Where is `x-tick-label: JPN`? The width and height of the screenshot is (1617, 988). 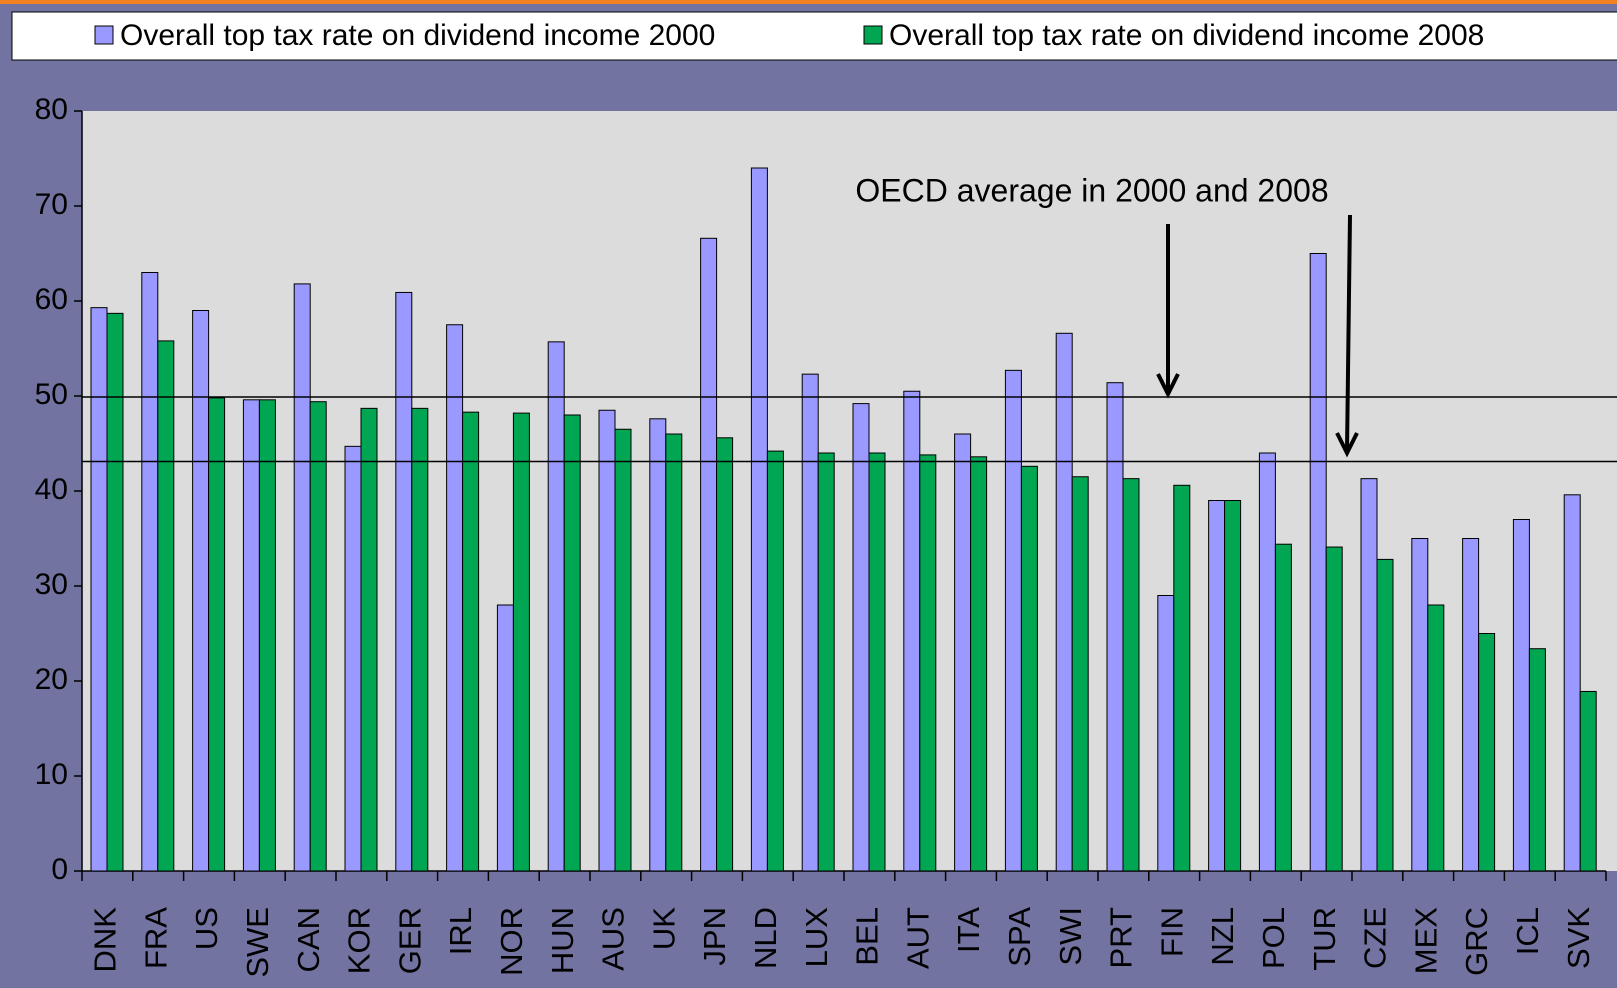
x-tick-label: JPN is located at coordinates (714, 936).